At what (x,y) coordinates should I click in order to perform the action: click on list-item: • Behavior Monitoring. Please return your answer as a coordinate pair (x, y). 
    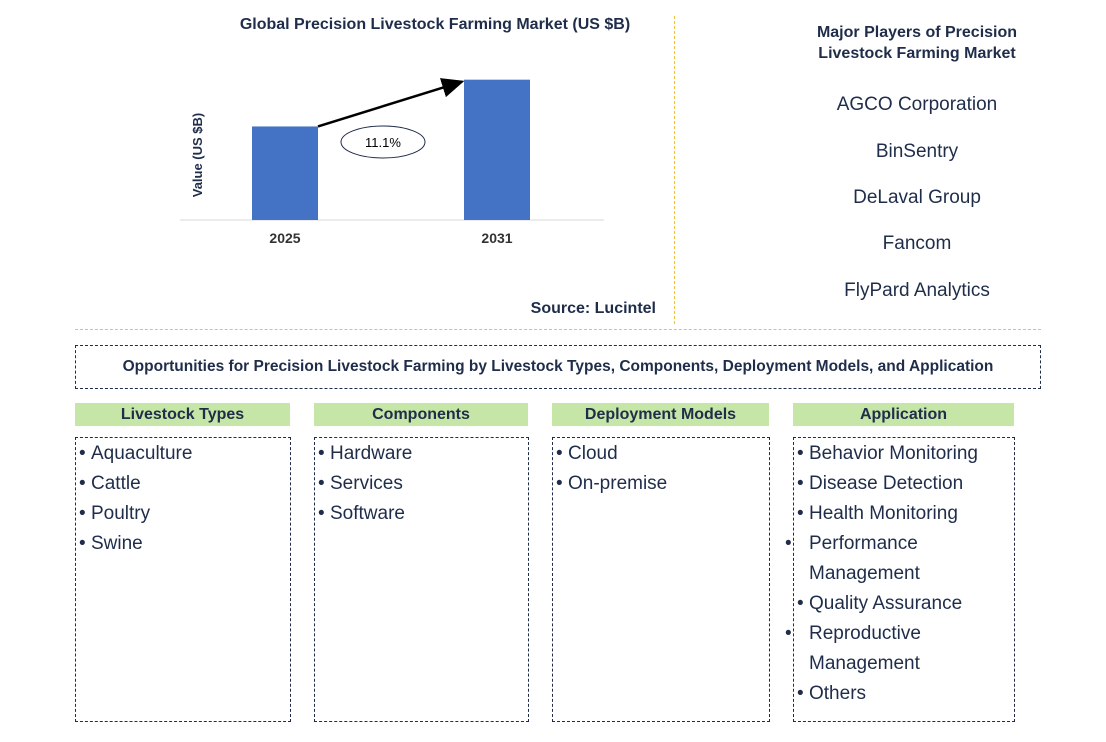
    Looking at the image, I should click on (887, 453).